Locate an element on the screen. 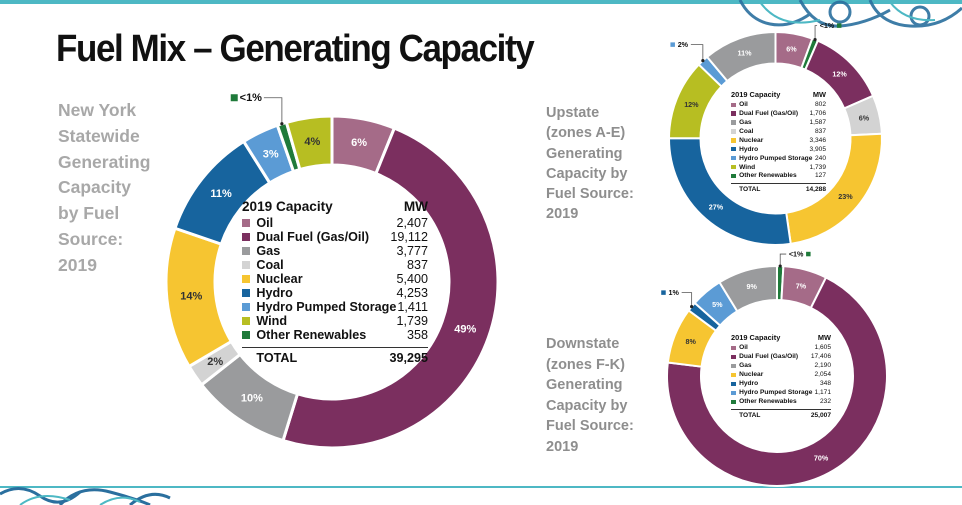 Image resolution: width=962 pixels, height=505 pixels. upstate-legend-header-mw: MW is located at coordinates (819, 94).